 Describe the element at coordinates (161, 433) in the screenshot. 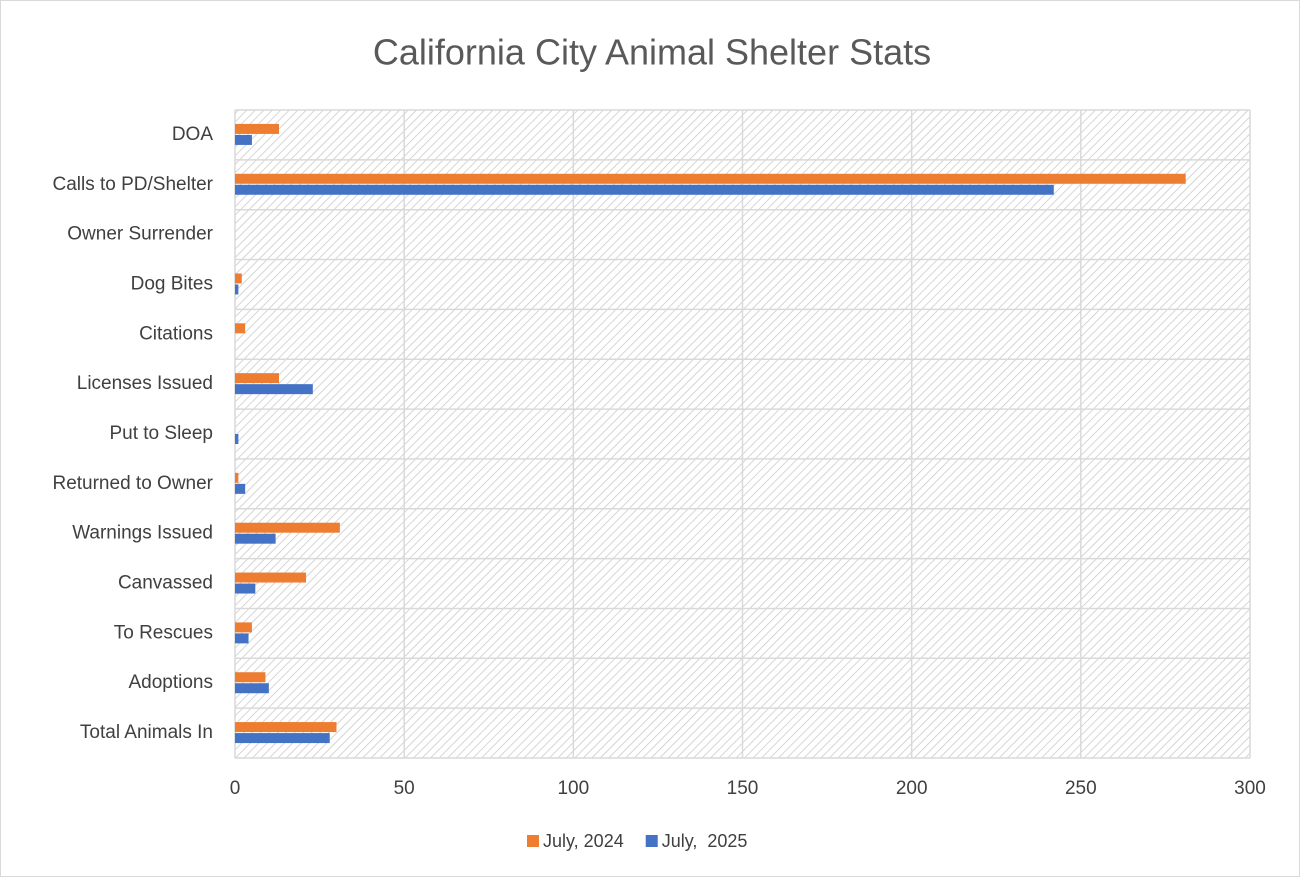

I see `y-tick-label: Put to Sleep` at that location.